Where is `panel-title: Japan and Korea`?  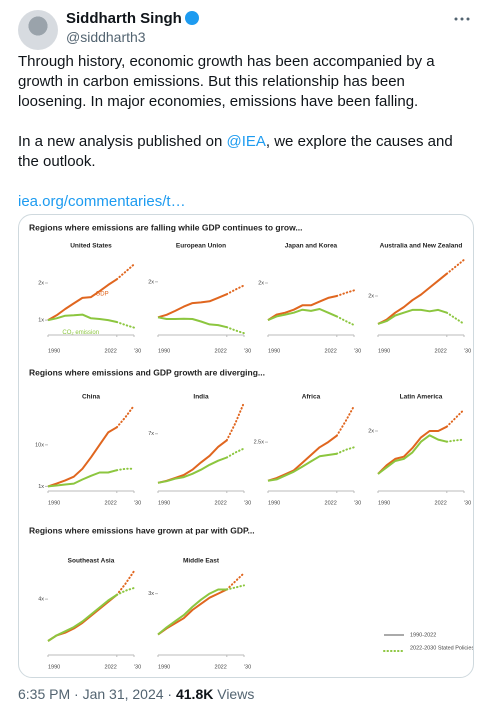
panel-title: Japan and Korea is located at coordinates (311, 246).